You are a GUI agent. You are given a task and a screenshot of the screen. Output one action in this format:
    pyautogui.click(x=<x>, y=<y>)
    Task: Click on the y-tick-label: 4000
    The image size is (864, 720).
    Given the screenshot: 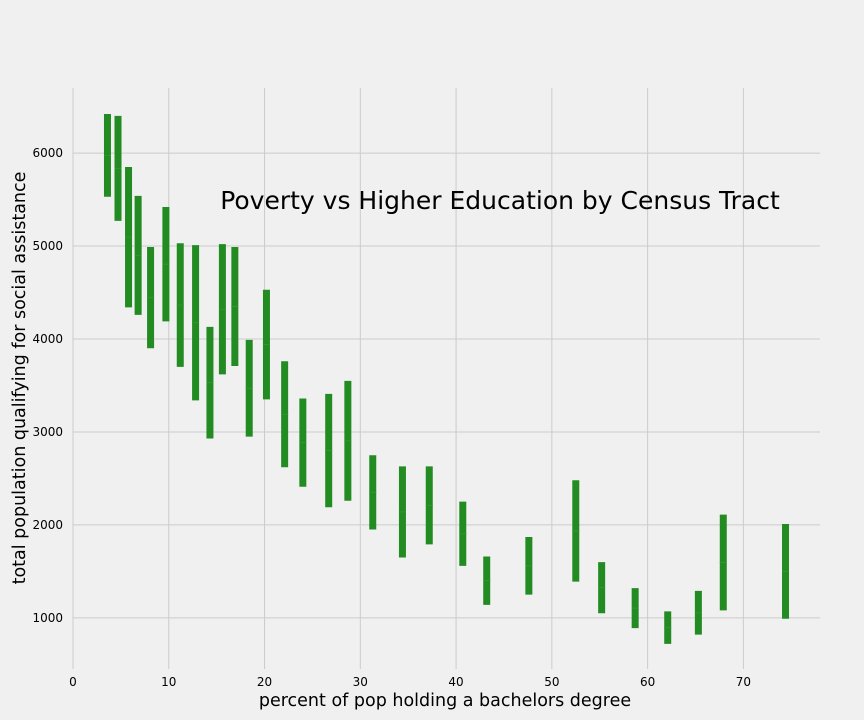 What is the action you would take?
    pyautogui.click(x=47, y=339)
    